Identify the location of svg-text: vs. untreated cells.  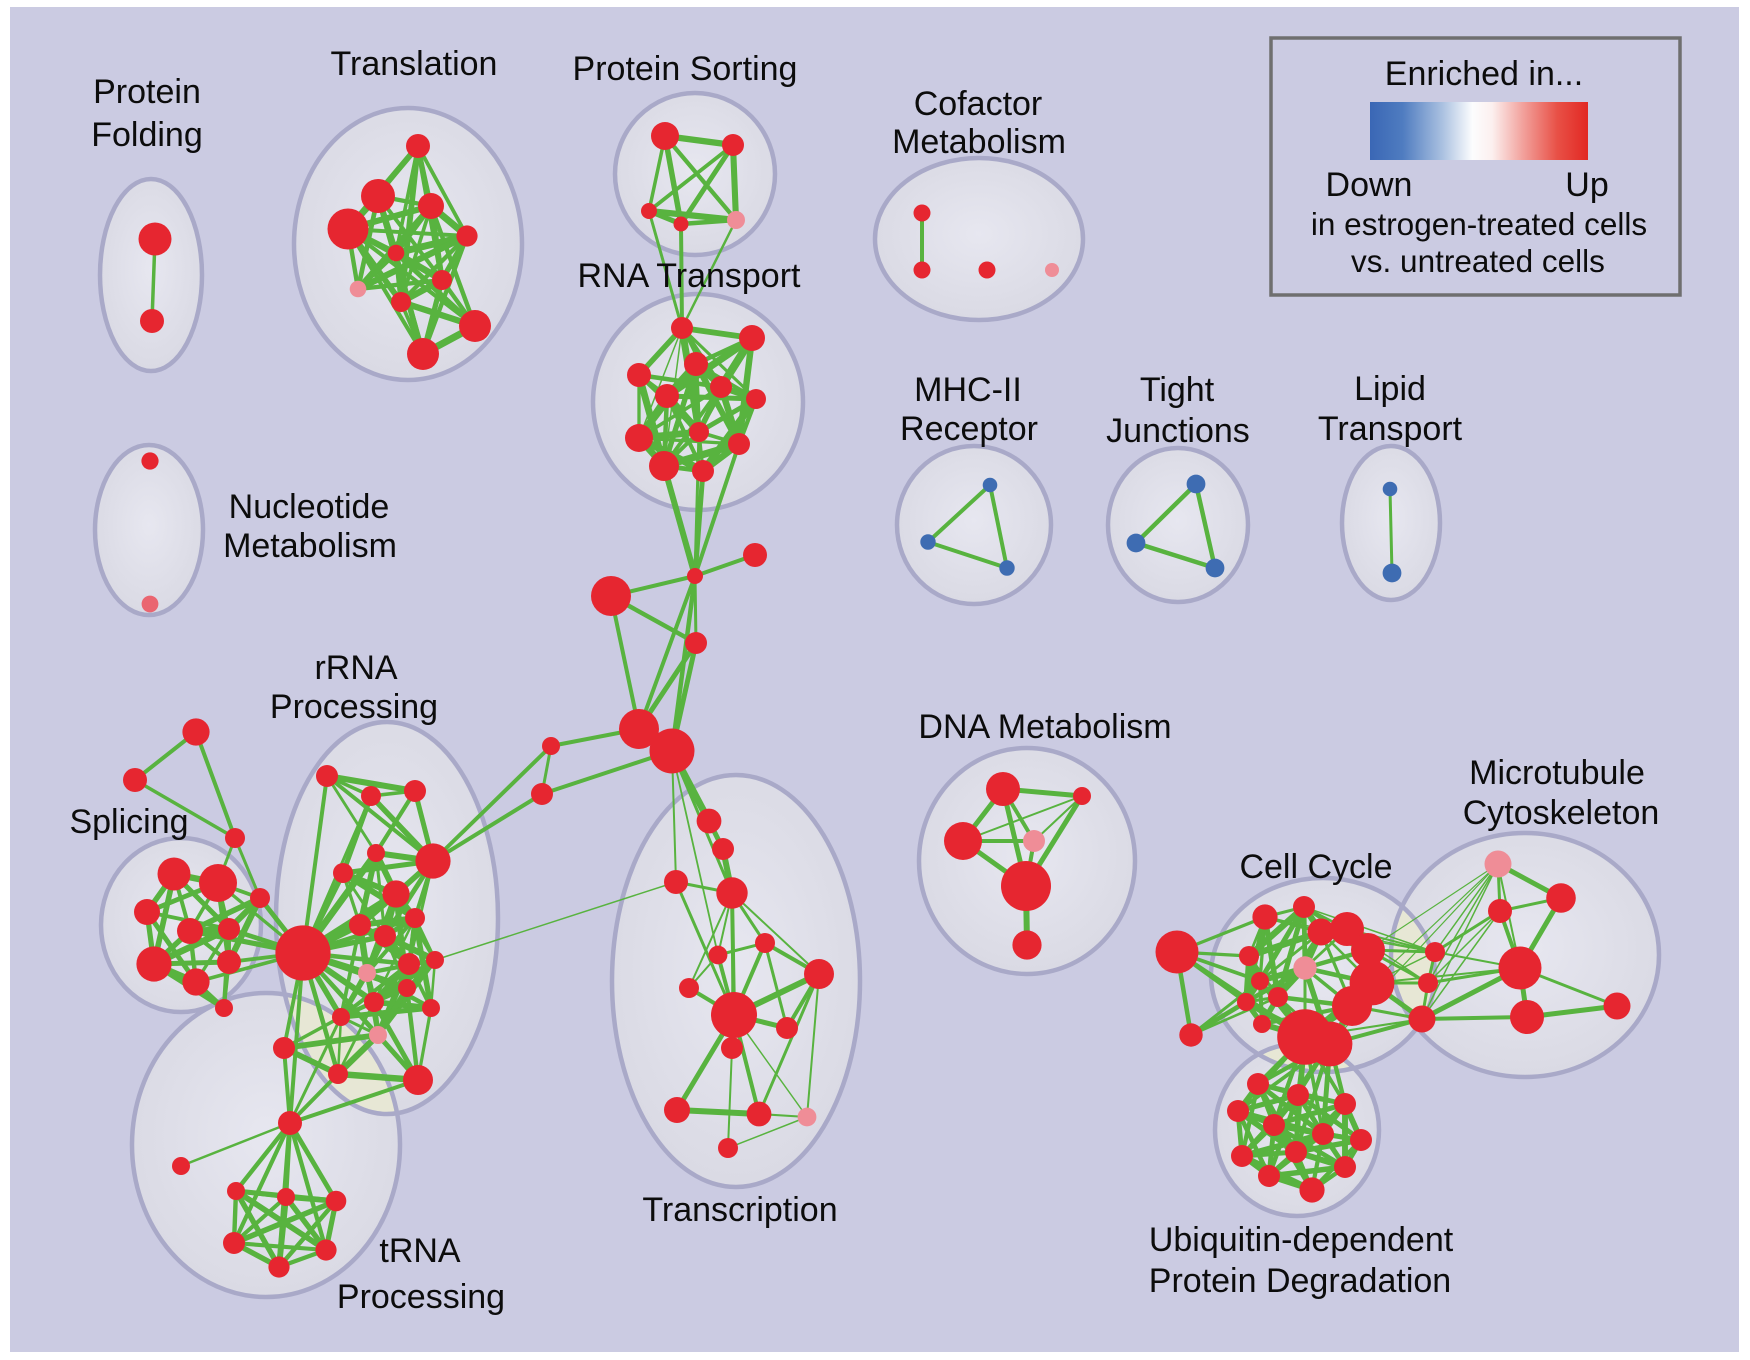
(1478, 261).